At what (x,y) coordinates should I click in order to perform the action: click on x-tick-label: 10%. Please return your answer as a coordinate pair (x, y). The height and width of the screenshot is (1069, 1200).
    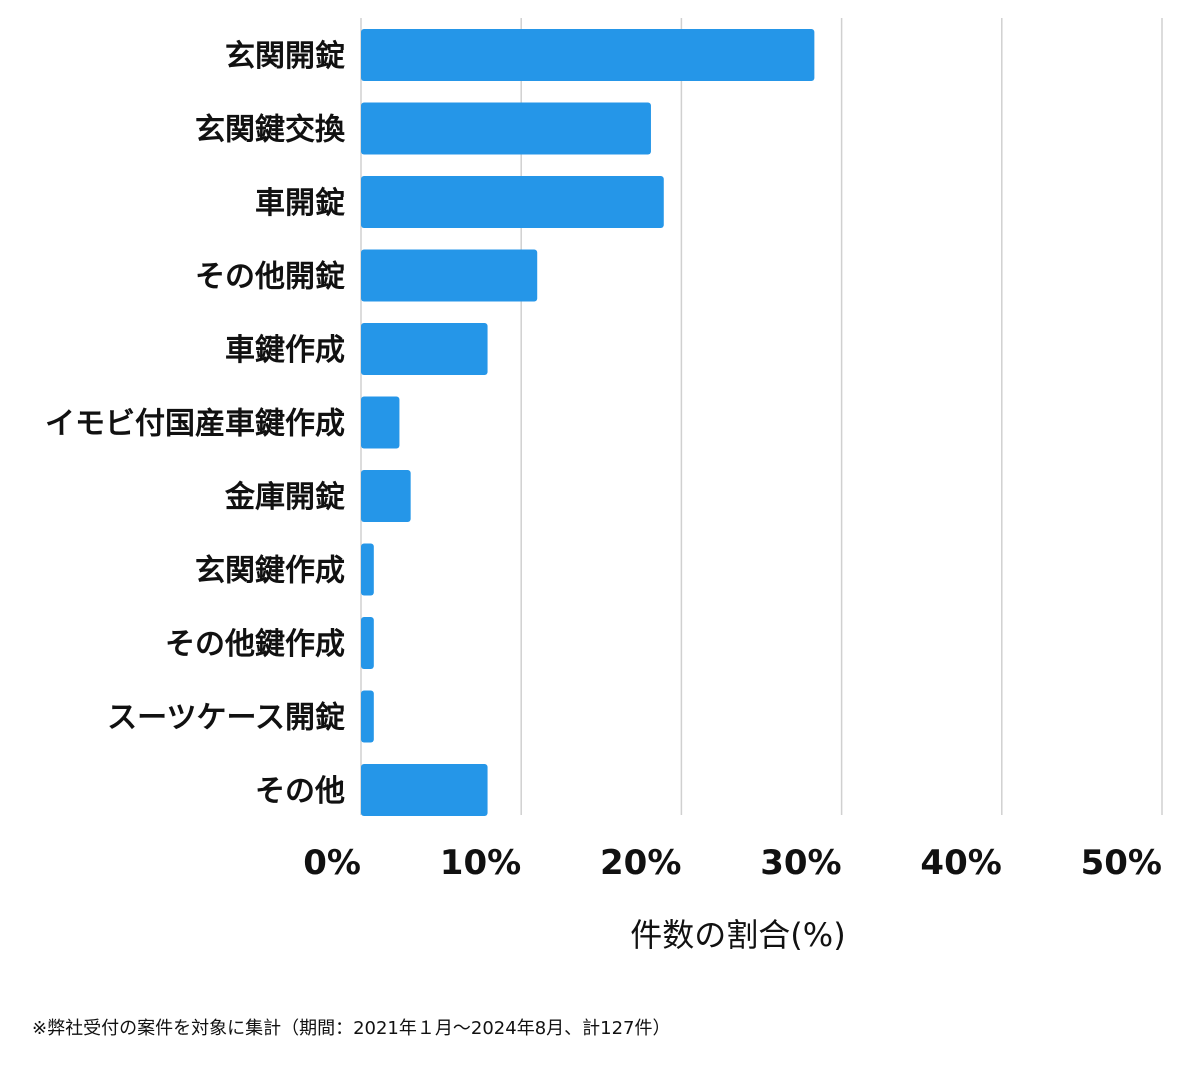
    Looking at the image, I should click on (480, 863).